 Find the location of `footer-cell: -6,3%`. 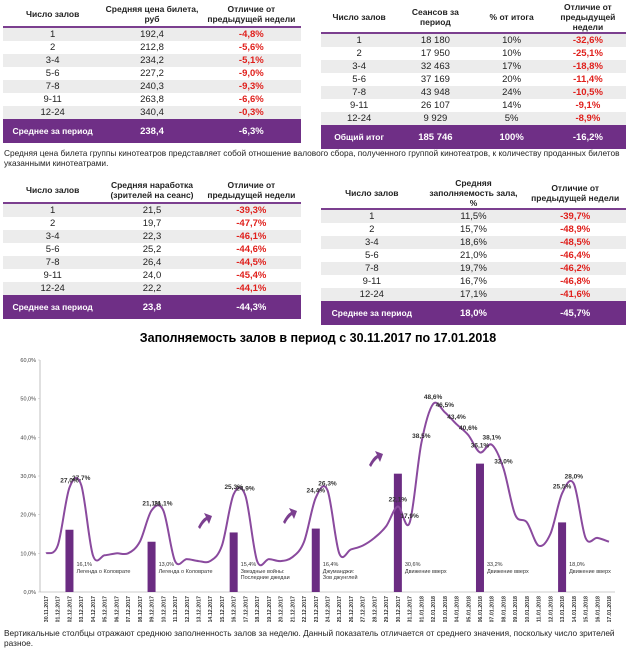

footer-cell: -6,3% is located at coordinates (251, 131).